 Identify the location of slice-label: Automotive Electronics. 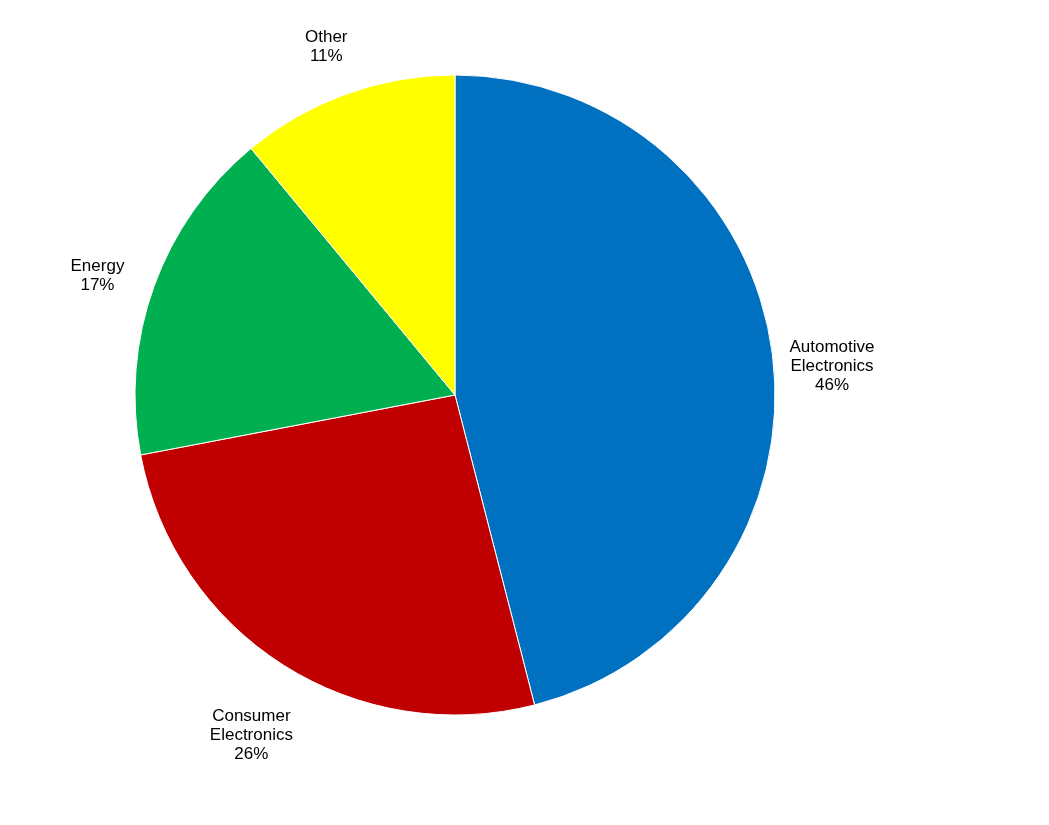
(832, 356).